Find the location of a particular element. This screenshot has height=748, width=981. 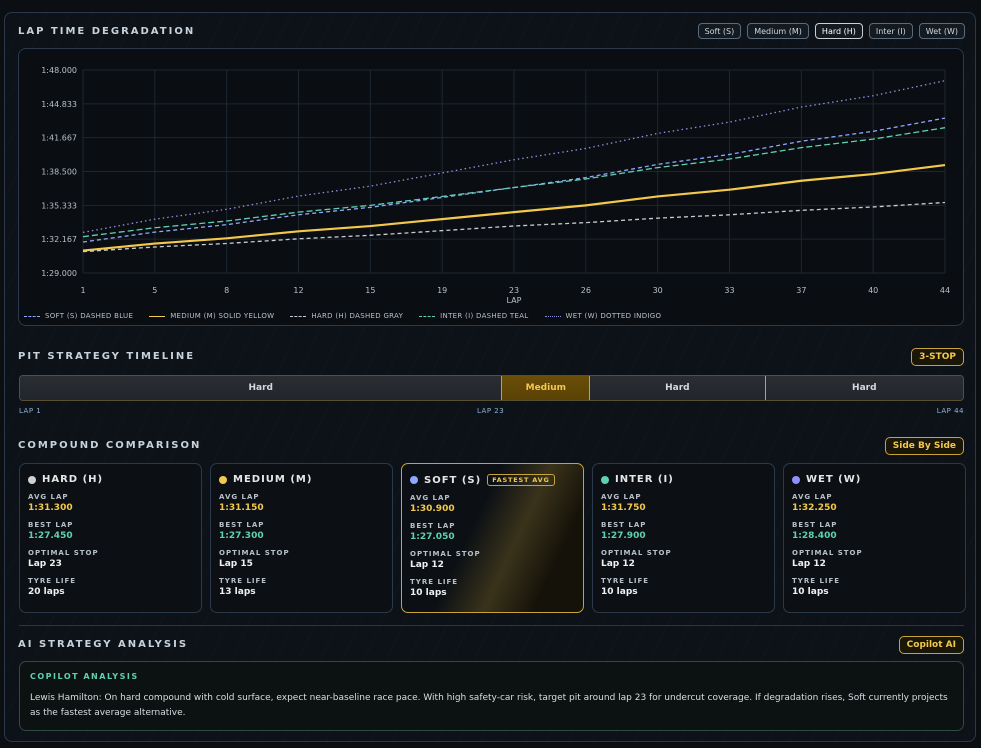

x-axis-label: LAP is located at coordinates (514, 300).